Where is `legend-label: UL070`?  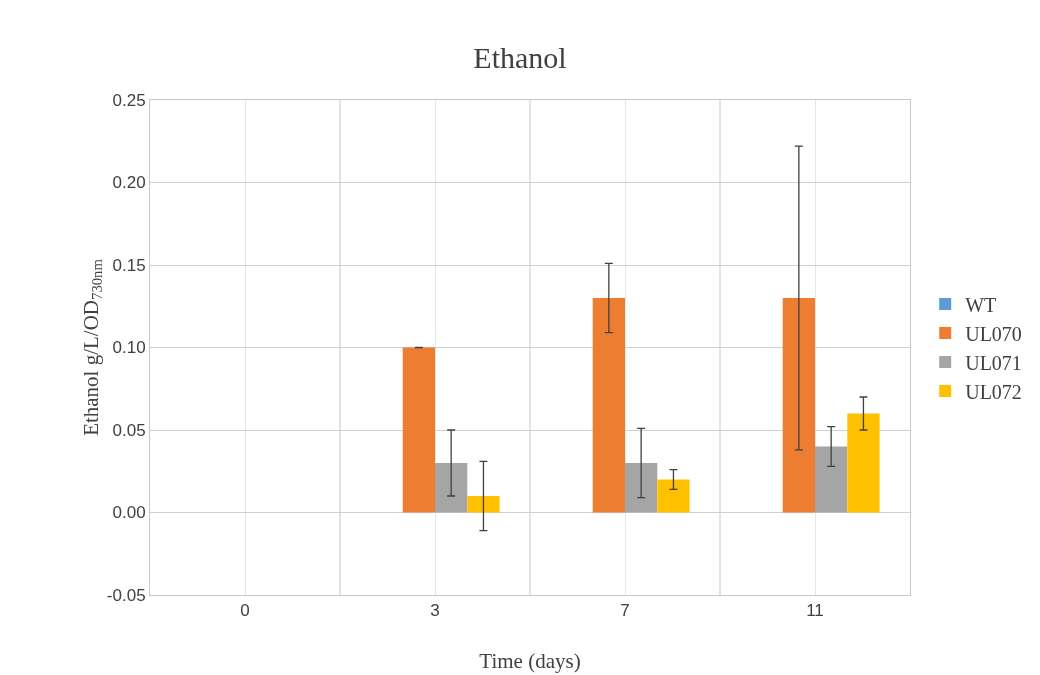
legend-label: UL070 is located at coordinates (993, 333).